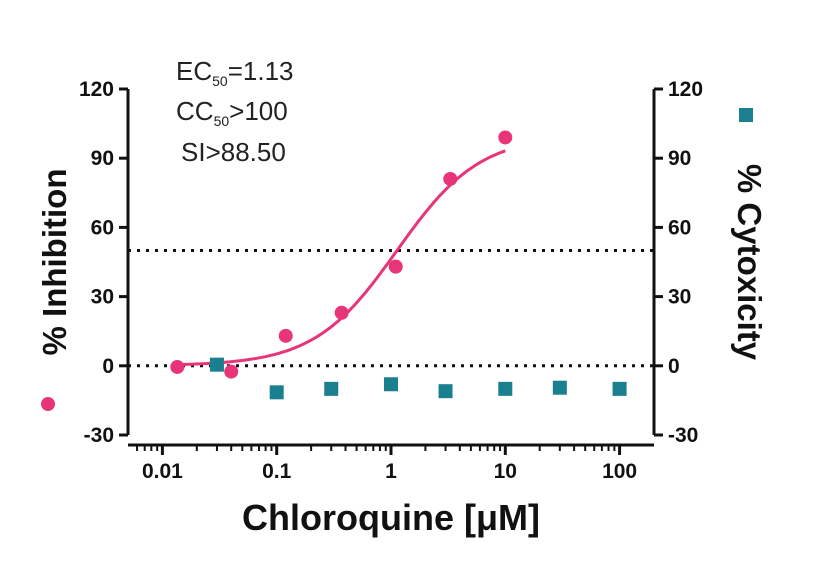 This screenshot has width=824, height=584. Describe the element at coordinates (505, 471) in the screenshot. I see `x-tick-label: 10` at that location.